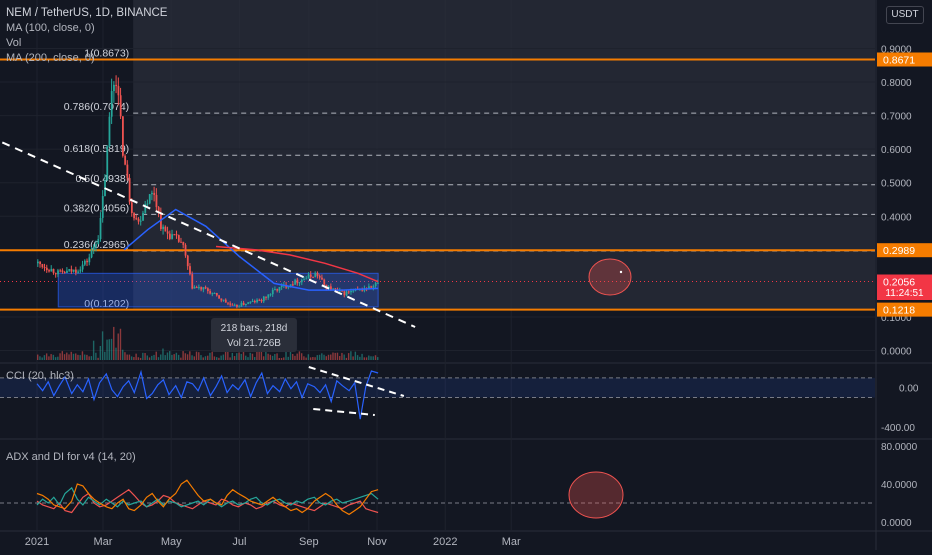 This screenshot has width=932, height=555. Describe the element at coordinates (96, 107) in the screenshot. I see `fib-level-label: 0.786(0.7074)` at that location.